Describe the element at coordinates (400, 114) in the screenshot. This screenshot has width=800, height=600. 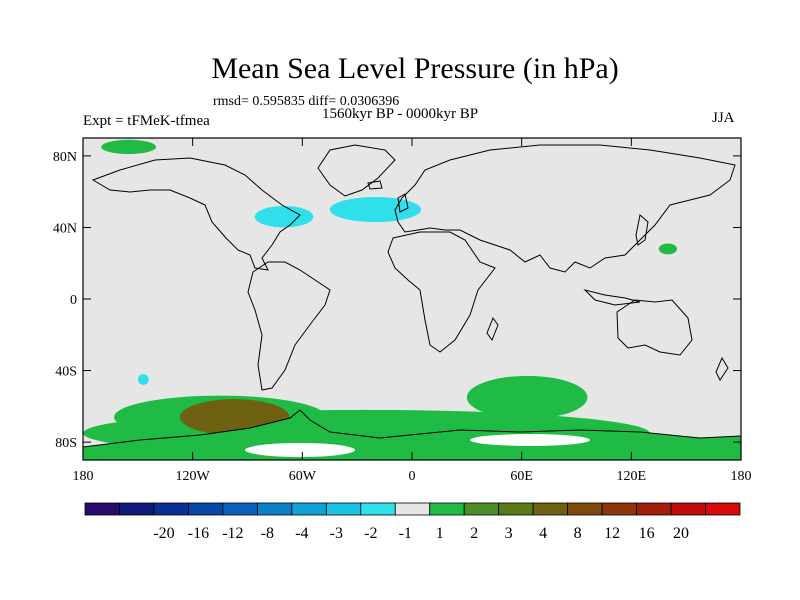
I see `period-text: 1560kyr BP - 0000kyr BP` at that location.